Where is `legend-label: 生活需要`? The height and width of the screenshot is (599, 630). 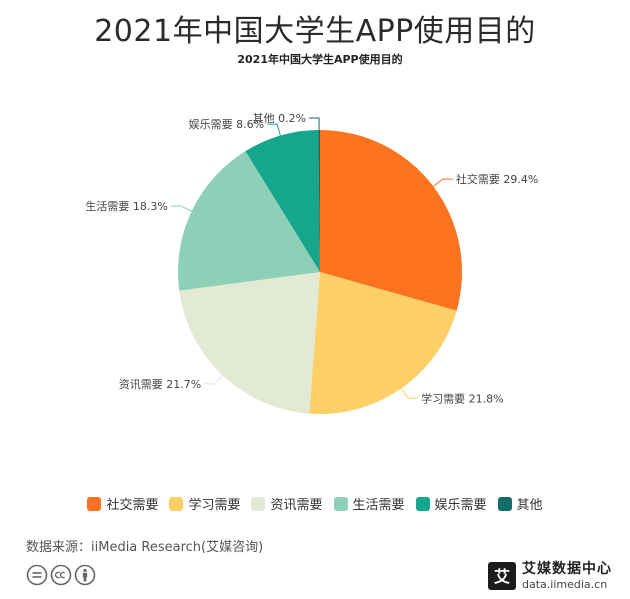
legend-label: 生活需要 is located at coordinates (378, 505).